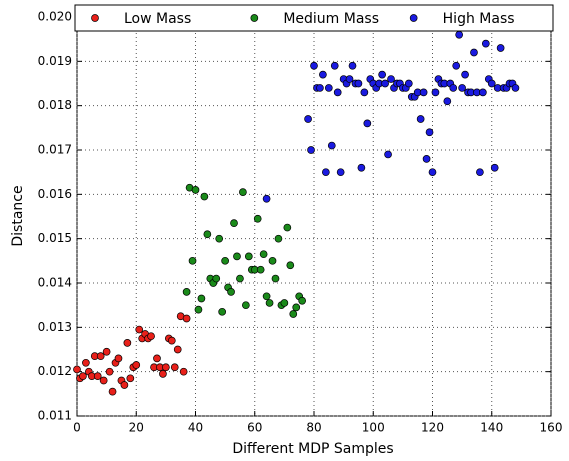 Image resolution: width=569 pixels, height=461 pixels. I want to click on y-tick-label: 0.019, so click(55, 61).